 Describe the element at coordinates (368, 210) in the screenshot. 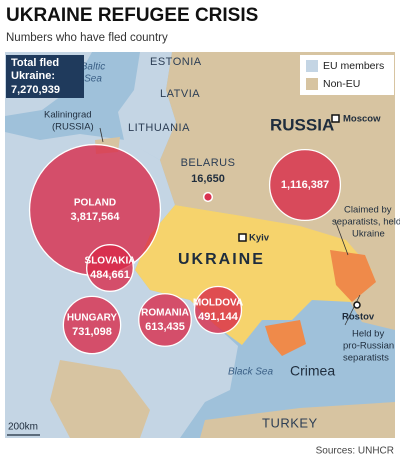

I see `annotation: Claimed by` at that location.